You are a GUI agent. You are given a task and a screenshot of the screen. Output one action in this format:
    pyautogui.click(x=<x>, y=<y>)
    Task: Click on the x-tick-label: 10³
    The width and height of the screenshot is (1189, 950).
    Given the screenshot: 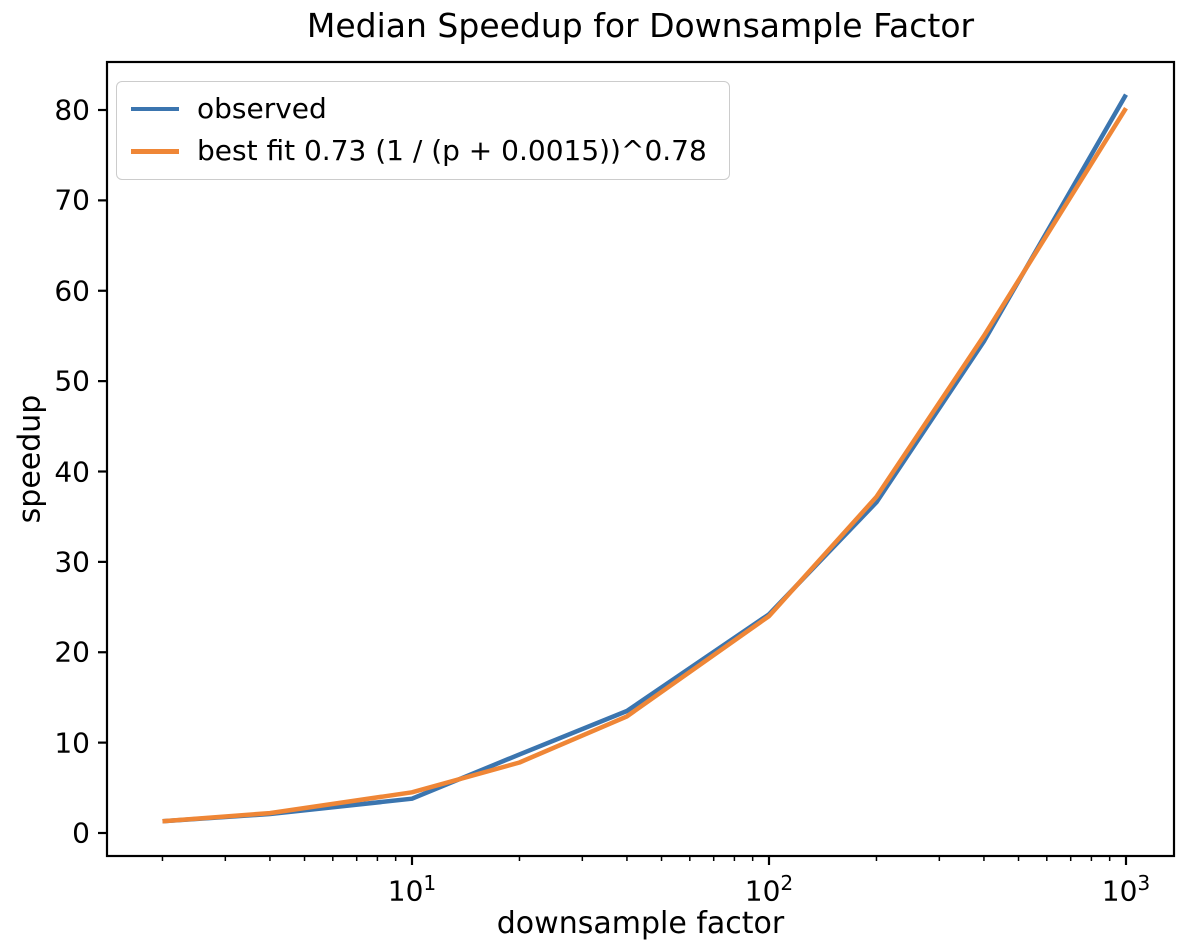 What is the action you would take?
    pyautogui.click(x=1126, y=889)
    